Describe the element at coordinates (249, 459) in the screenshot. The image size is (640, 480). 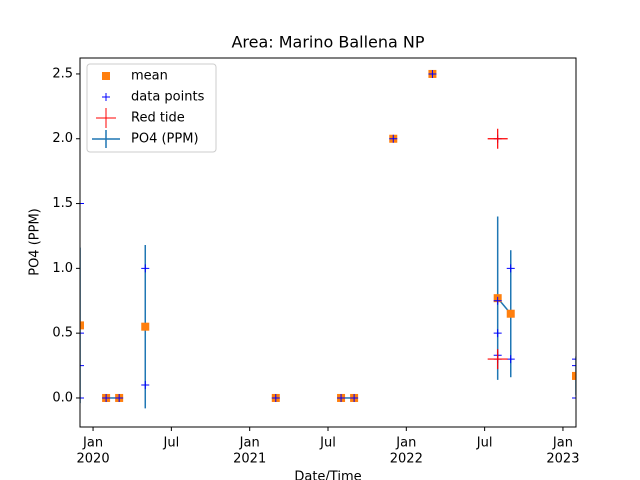
I see `x-year-label: 2021` at that location.